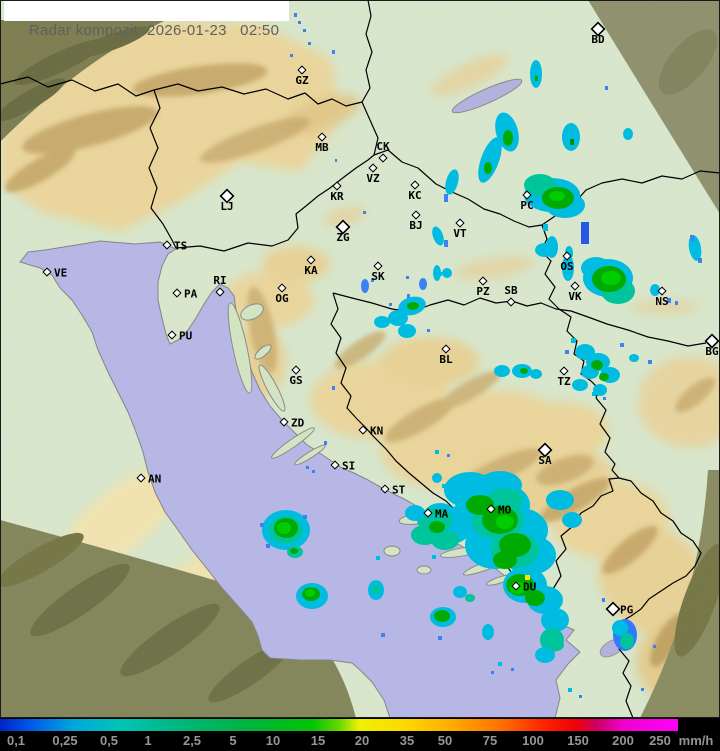  Describe the element at coordinates (337, 196) in the screenshot. I see `city-label: KR` at that location.